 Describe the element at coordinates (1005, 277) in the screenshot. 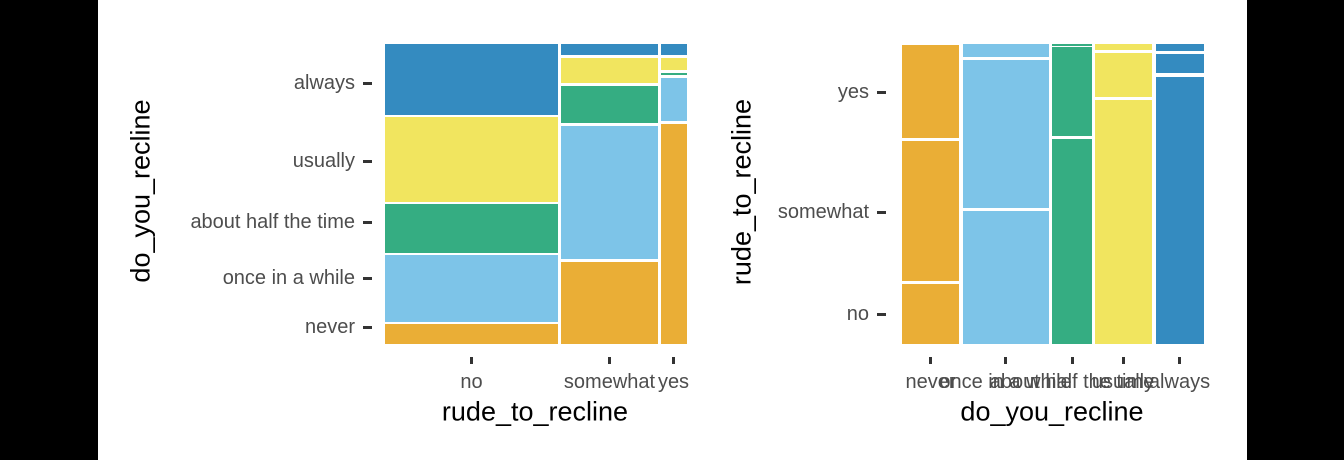

I see `mosaic-cell-once-in-a-while-no` at that location.